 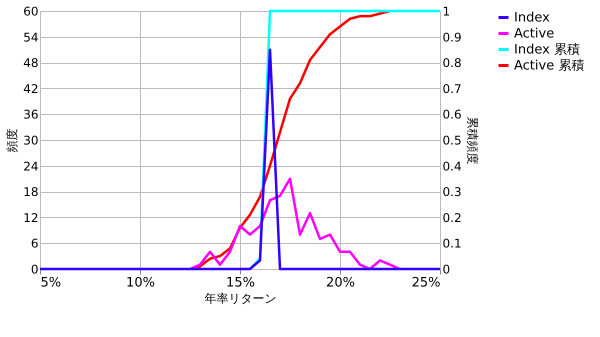 What do you see at coordinates (452, 217) in the screenshot?
I see `y2-tick-label: 0.2` at bounding box center [452, 217].